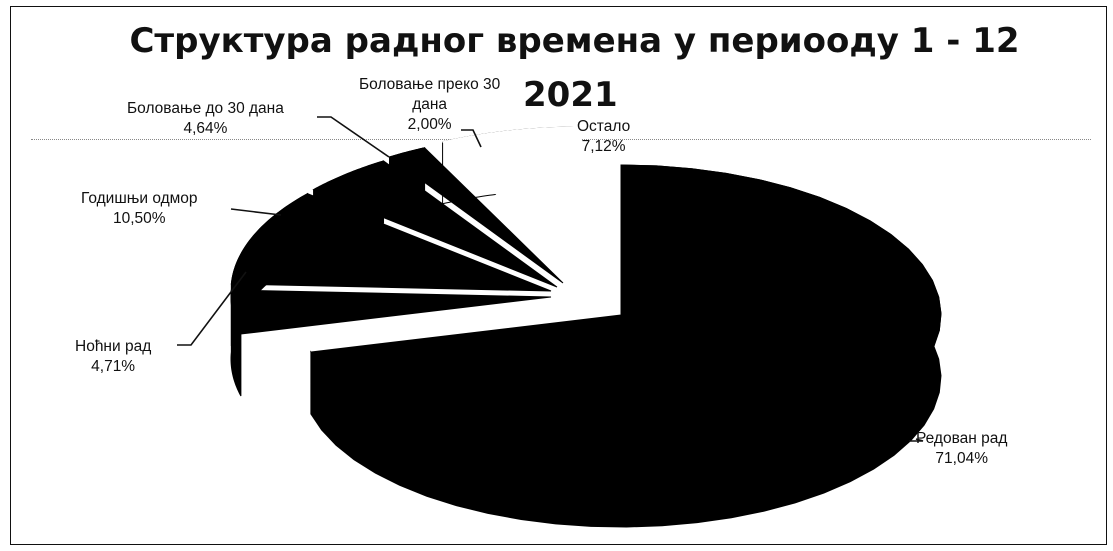  I want to click on slice-label-nocni: Ноћни рад 4,71%, so click(113, 357).